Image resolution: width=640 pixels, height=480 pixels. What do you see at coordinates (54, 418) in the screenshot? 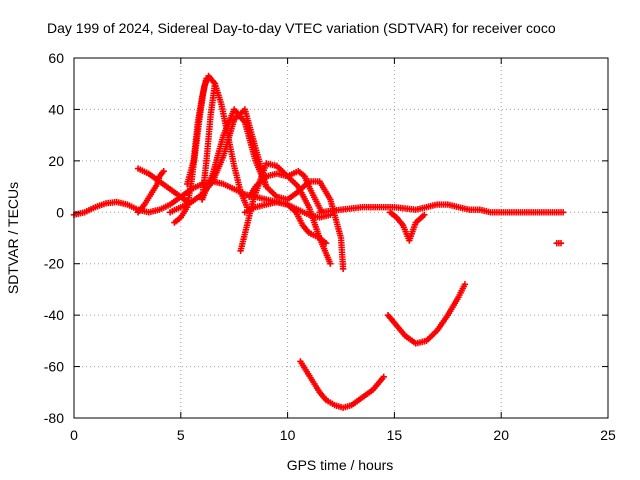
I see `y-tick-label: -80` at bounding box center [54, 418].